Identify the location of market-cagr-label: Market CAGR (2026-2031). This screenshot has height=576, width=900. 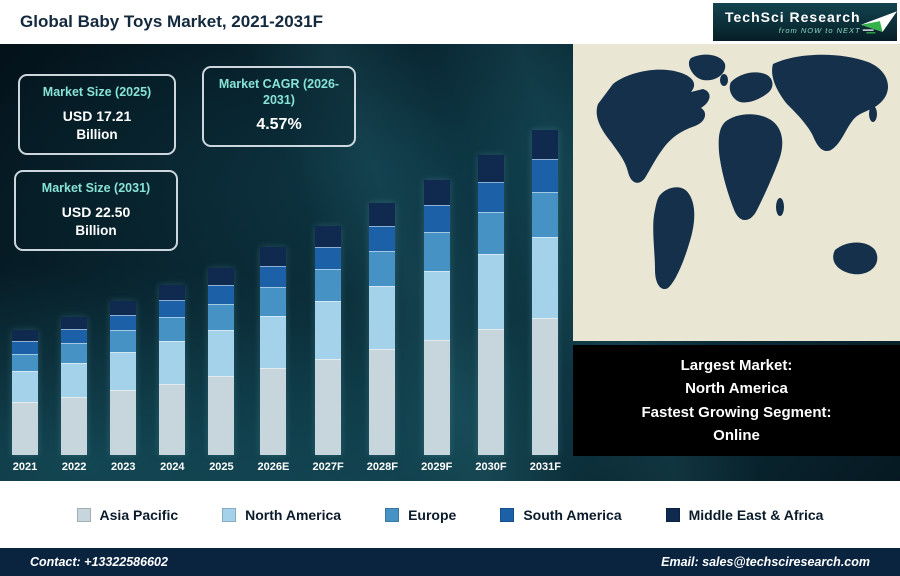
(279, 92).